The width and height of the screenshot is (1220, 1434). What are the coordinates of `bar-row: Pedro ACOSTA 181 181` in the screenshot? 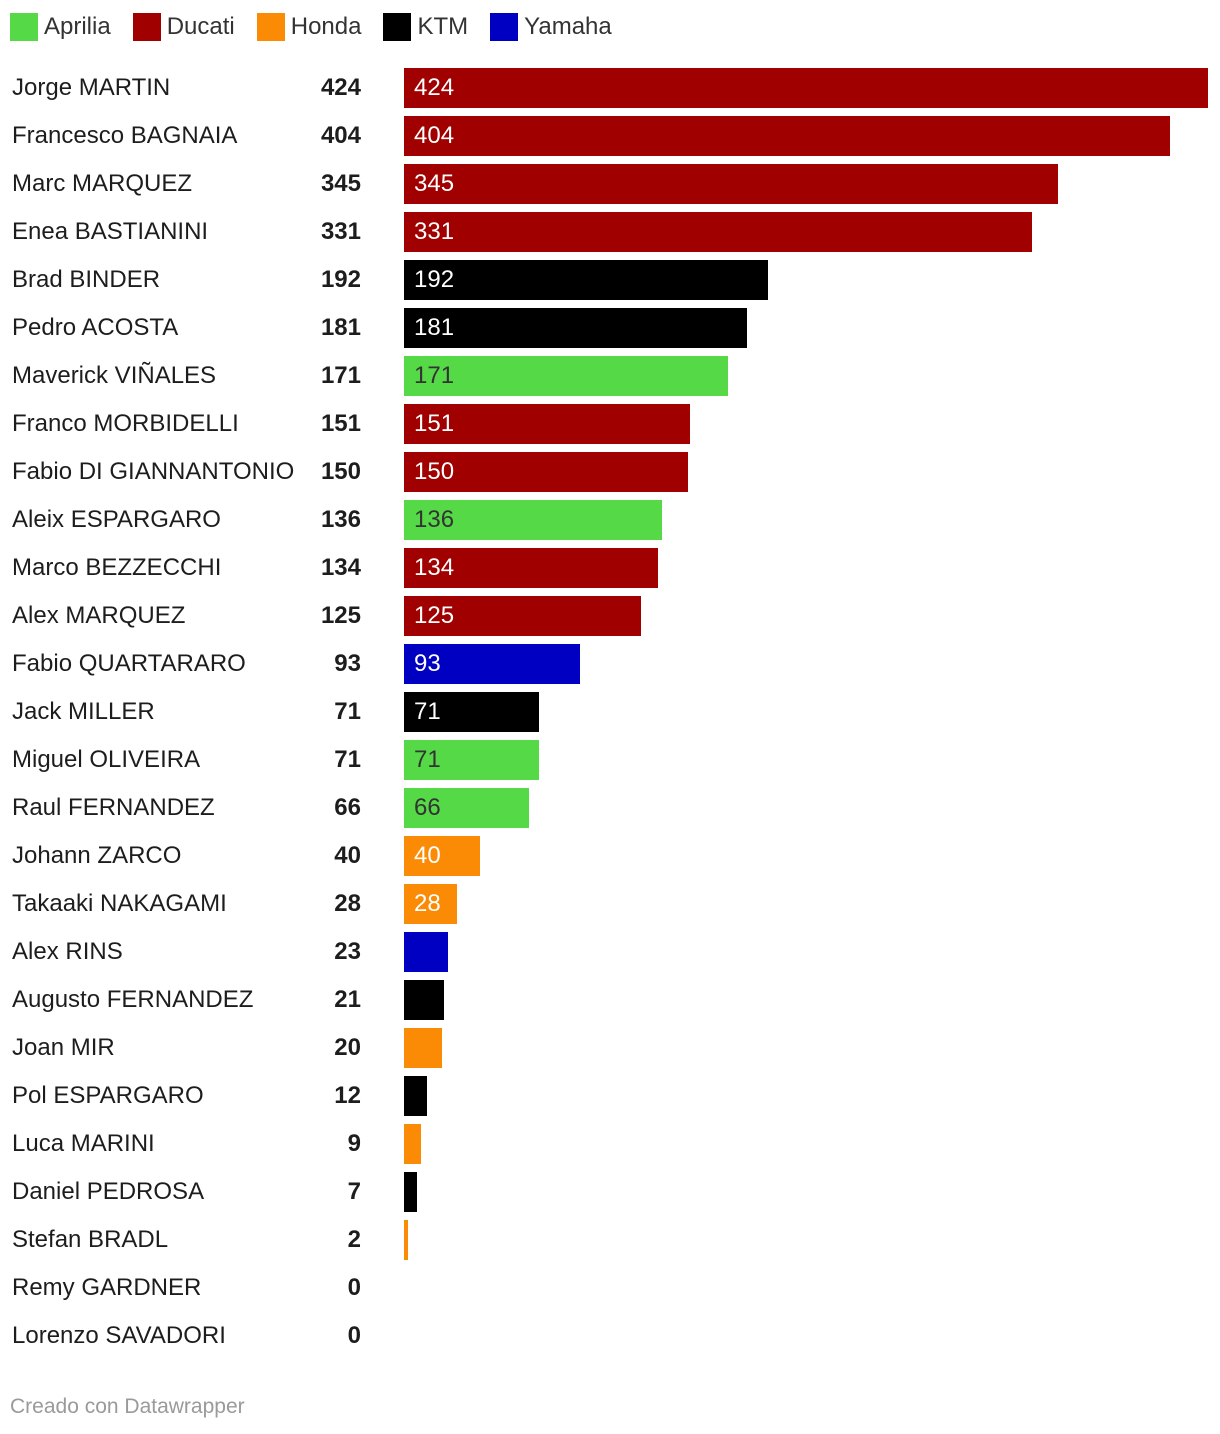 It's located at (610, 328).